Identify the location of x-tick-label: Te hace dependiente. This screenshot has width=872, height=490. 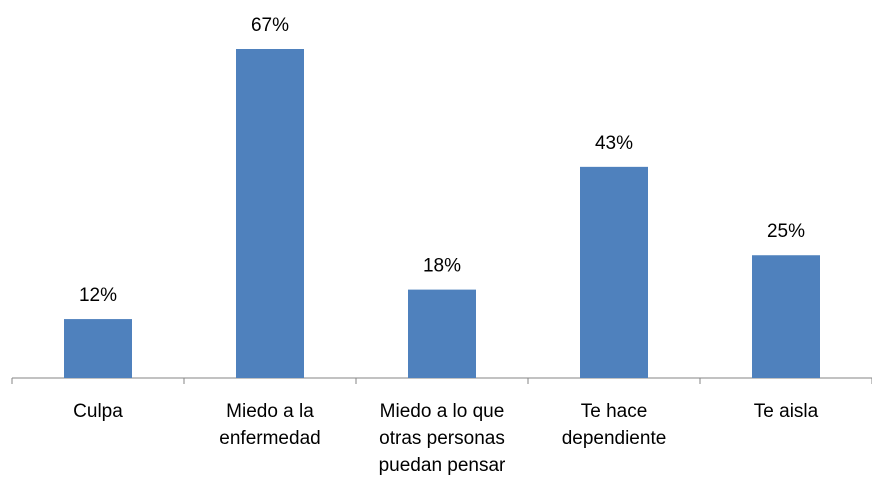
(614, 425).